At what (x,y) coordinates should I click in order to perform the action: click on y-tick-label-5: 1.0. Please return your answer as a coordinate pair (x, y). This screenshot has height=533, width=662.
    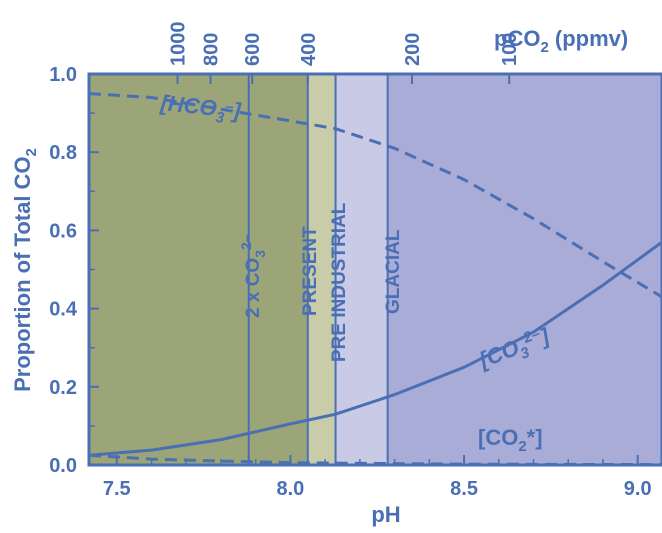
    Looking at the image, I should click on (63, 75).